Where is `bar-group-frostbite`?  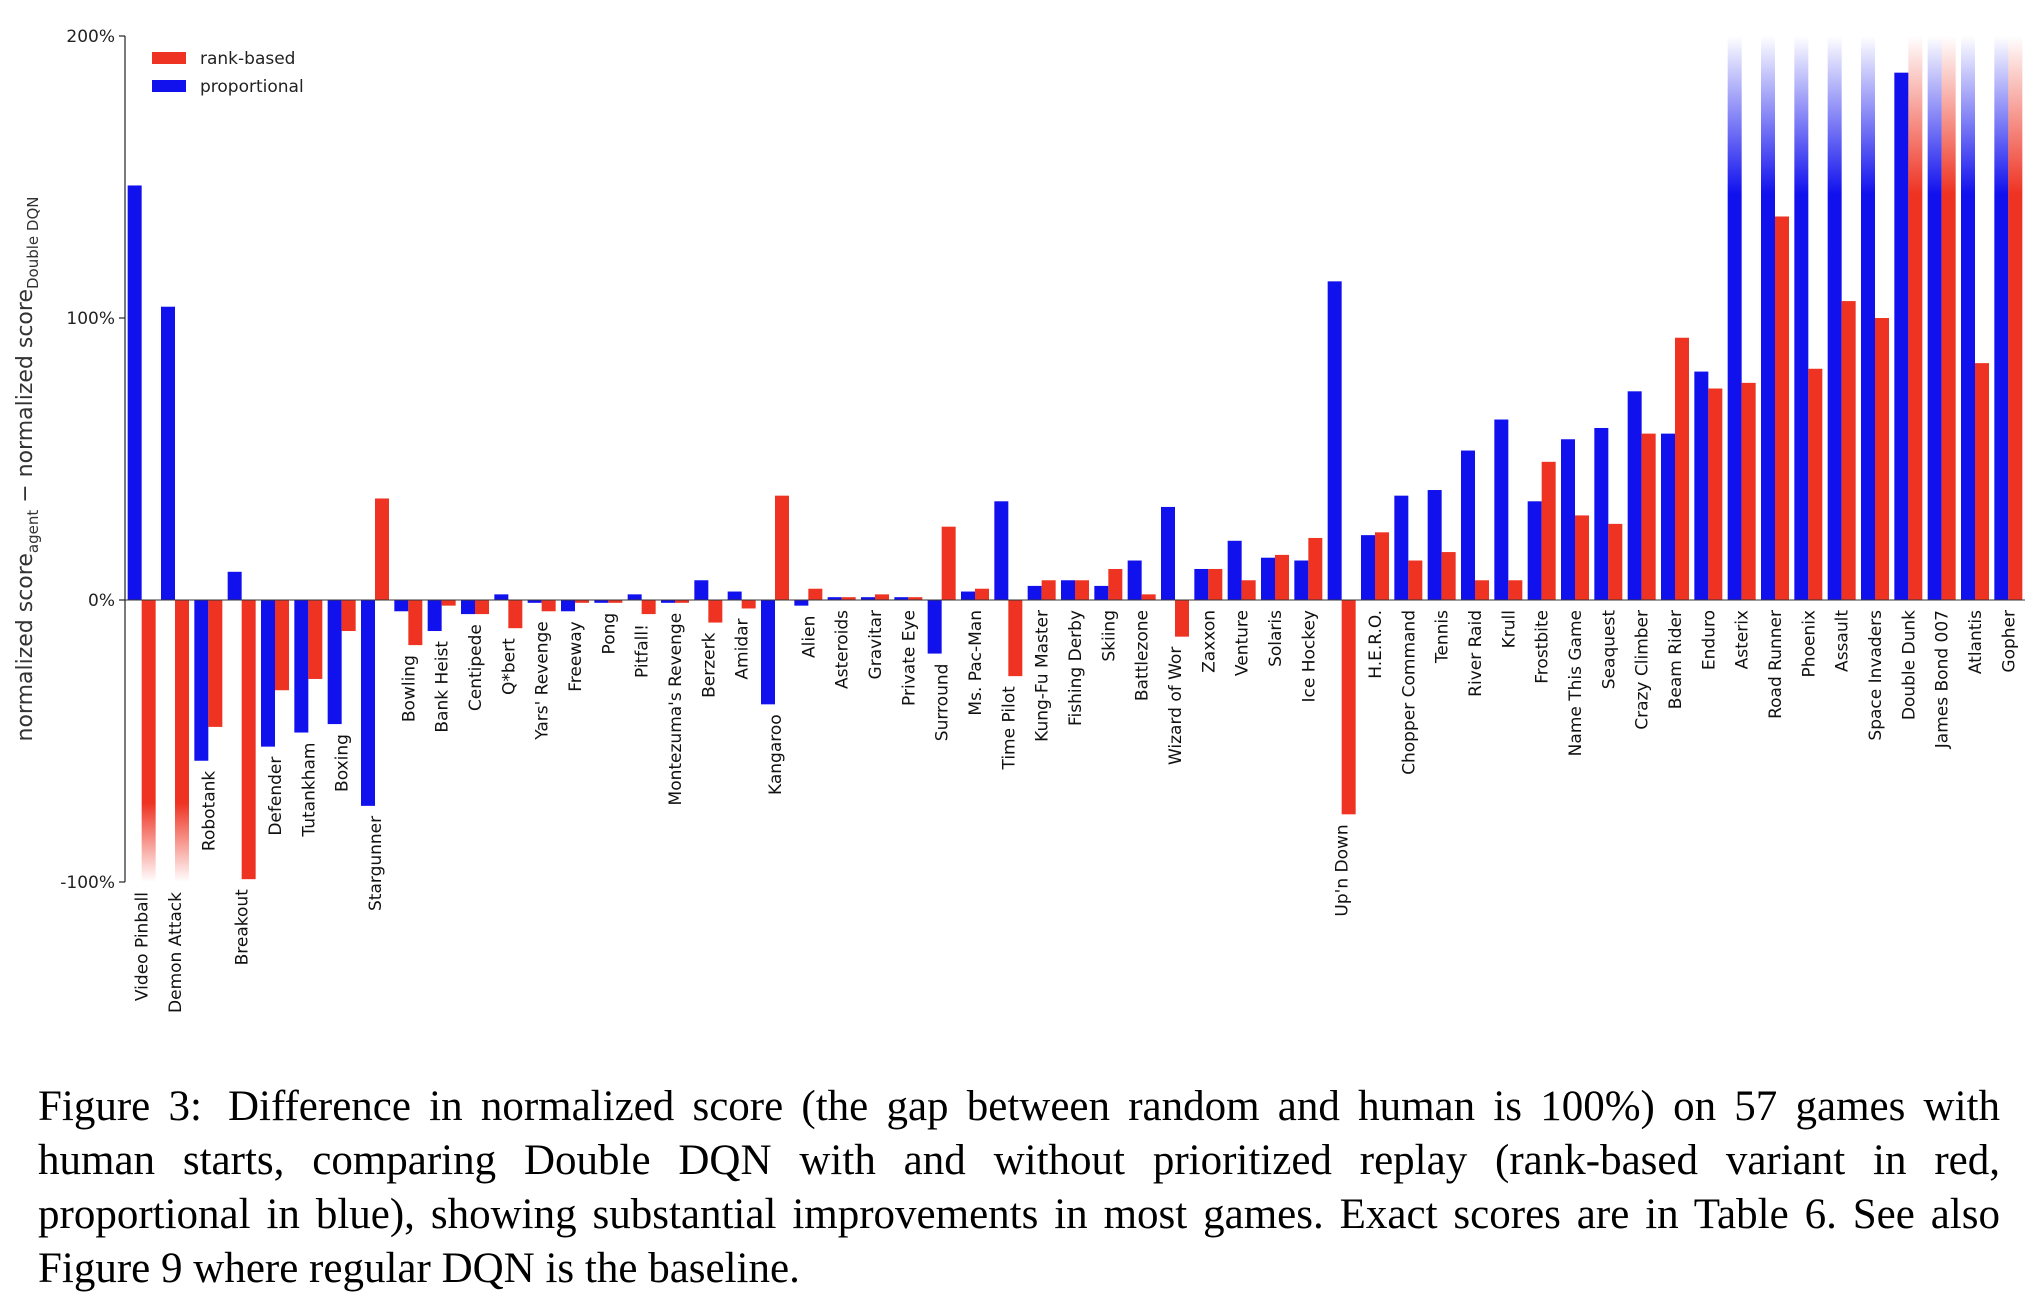 bar-group-frostbite is located at coordinates (1541, 530).